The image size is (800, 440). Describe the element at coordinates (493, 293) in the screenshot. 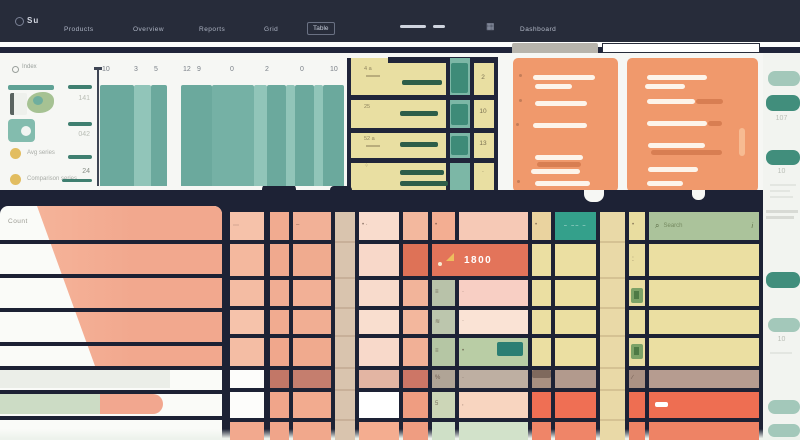

I see `cell-c7b-r3: ·` at that location.